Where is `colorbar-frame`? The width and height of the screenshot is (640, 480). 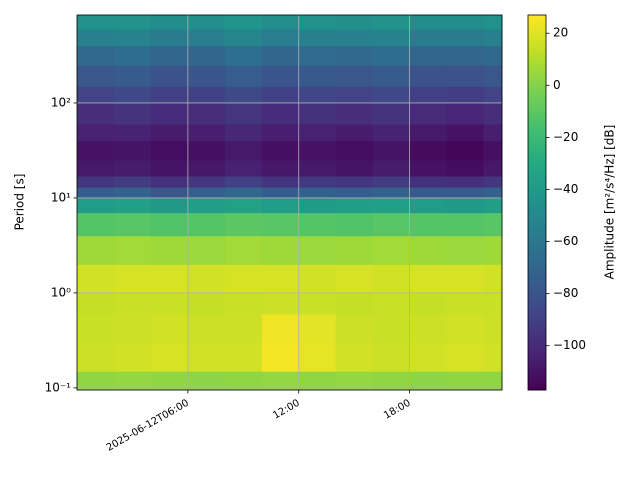 colorbar-frame is located at coordinates (537, 202).